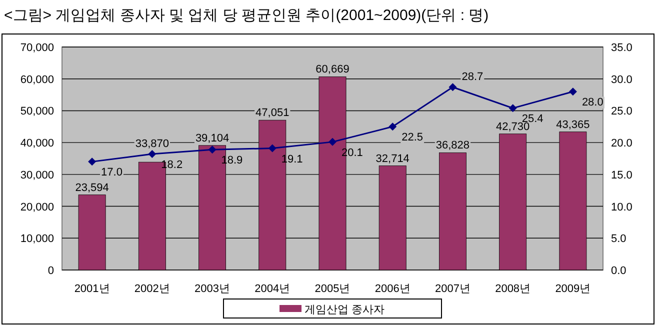 The height and width of the screenshot is (327, 657). What do you see at coordinates (272, 289) in the screenshot?
I see `x-tick-label: 2004년` at bounding box center [272, 289].